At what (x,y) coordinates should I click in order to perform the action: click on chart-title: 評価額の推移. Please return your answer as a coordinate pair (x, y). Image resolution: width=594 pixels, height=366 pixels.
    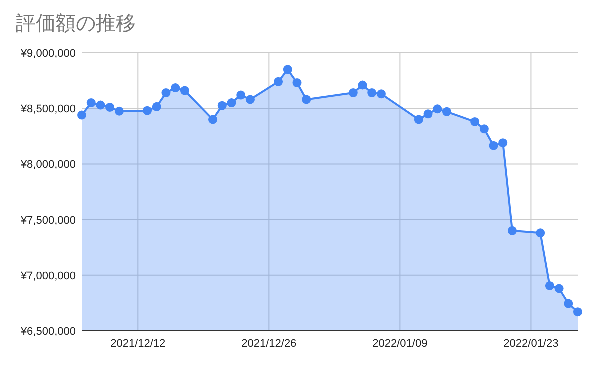
    Looking at the image, I should click on (76, 24).